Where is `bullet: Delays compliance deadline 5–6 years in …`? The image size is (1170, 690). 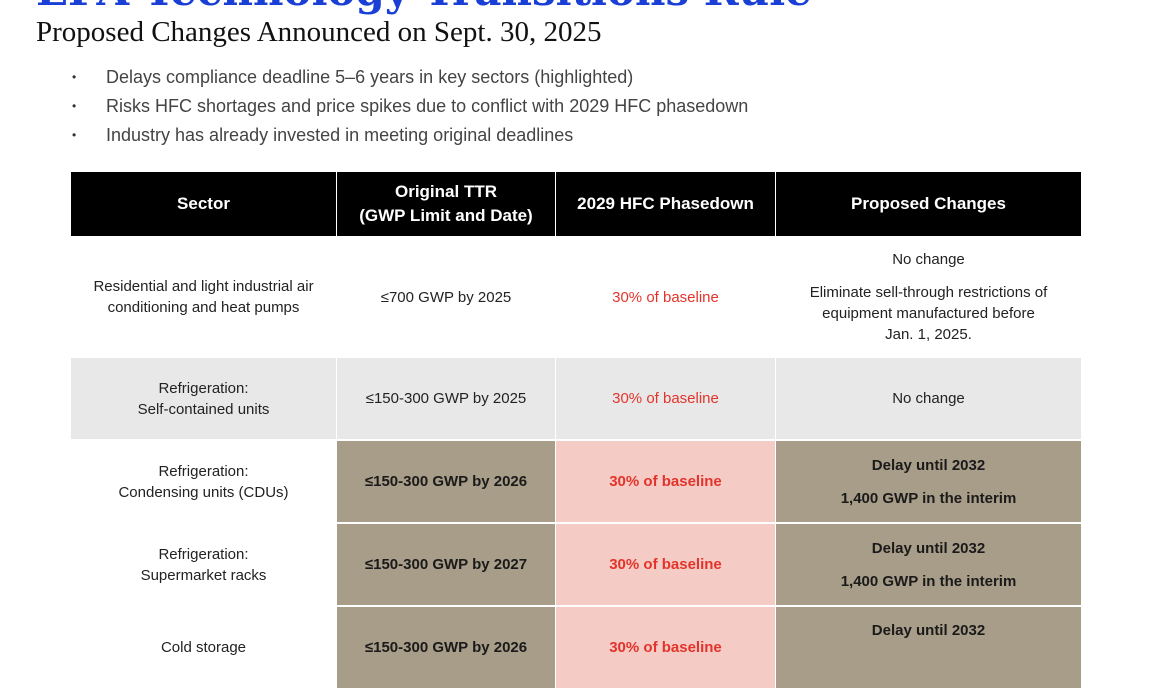 bullet: Delays compliance deadline 5–6 years in … is located at coordinates (410, 78).